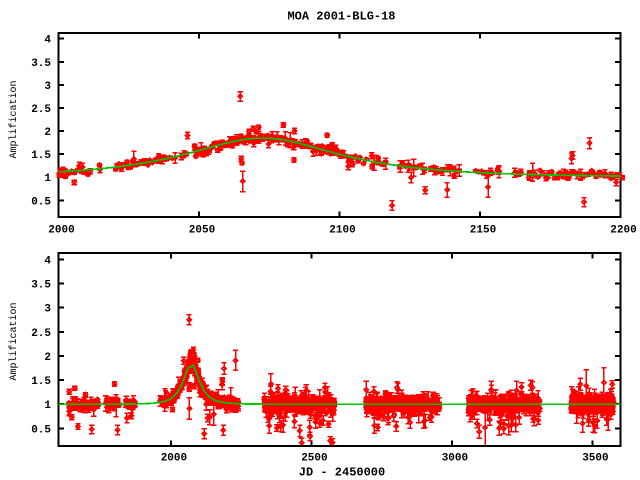 The width and height of the screenshot is (640, 480). I want to click on svg-text: 3000, so click(455, 458).